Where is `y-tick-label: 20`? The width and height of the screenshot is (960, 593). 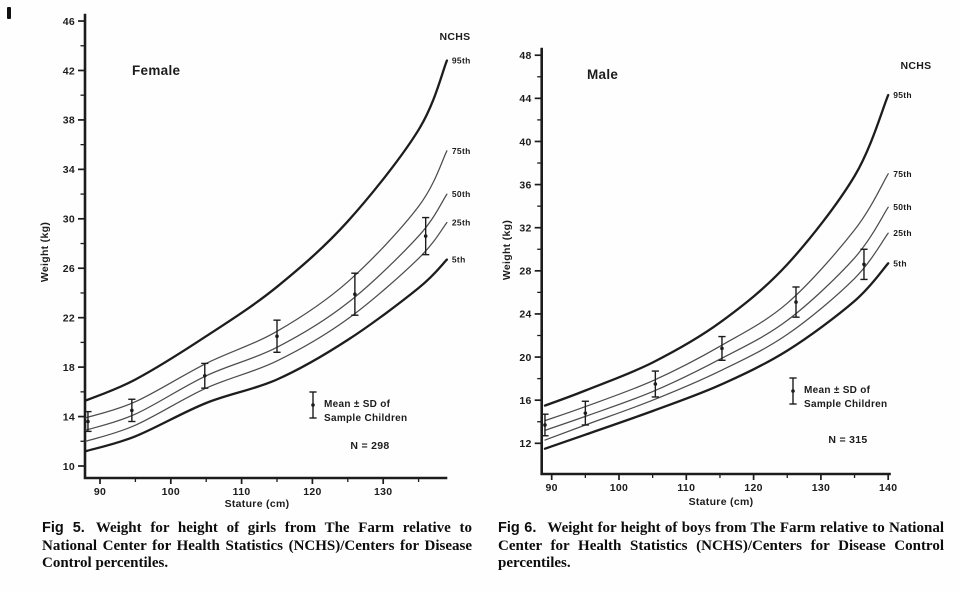 y-tick-label: 20 is located at coordinates (525, 358).